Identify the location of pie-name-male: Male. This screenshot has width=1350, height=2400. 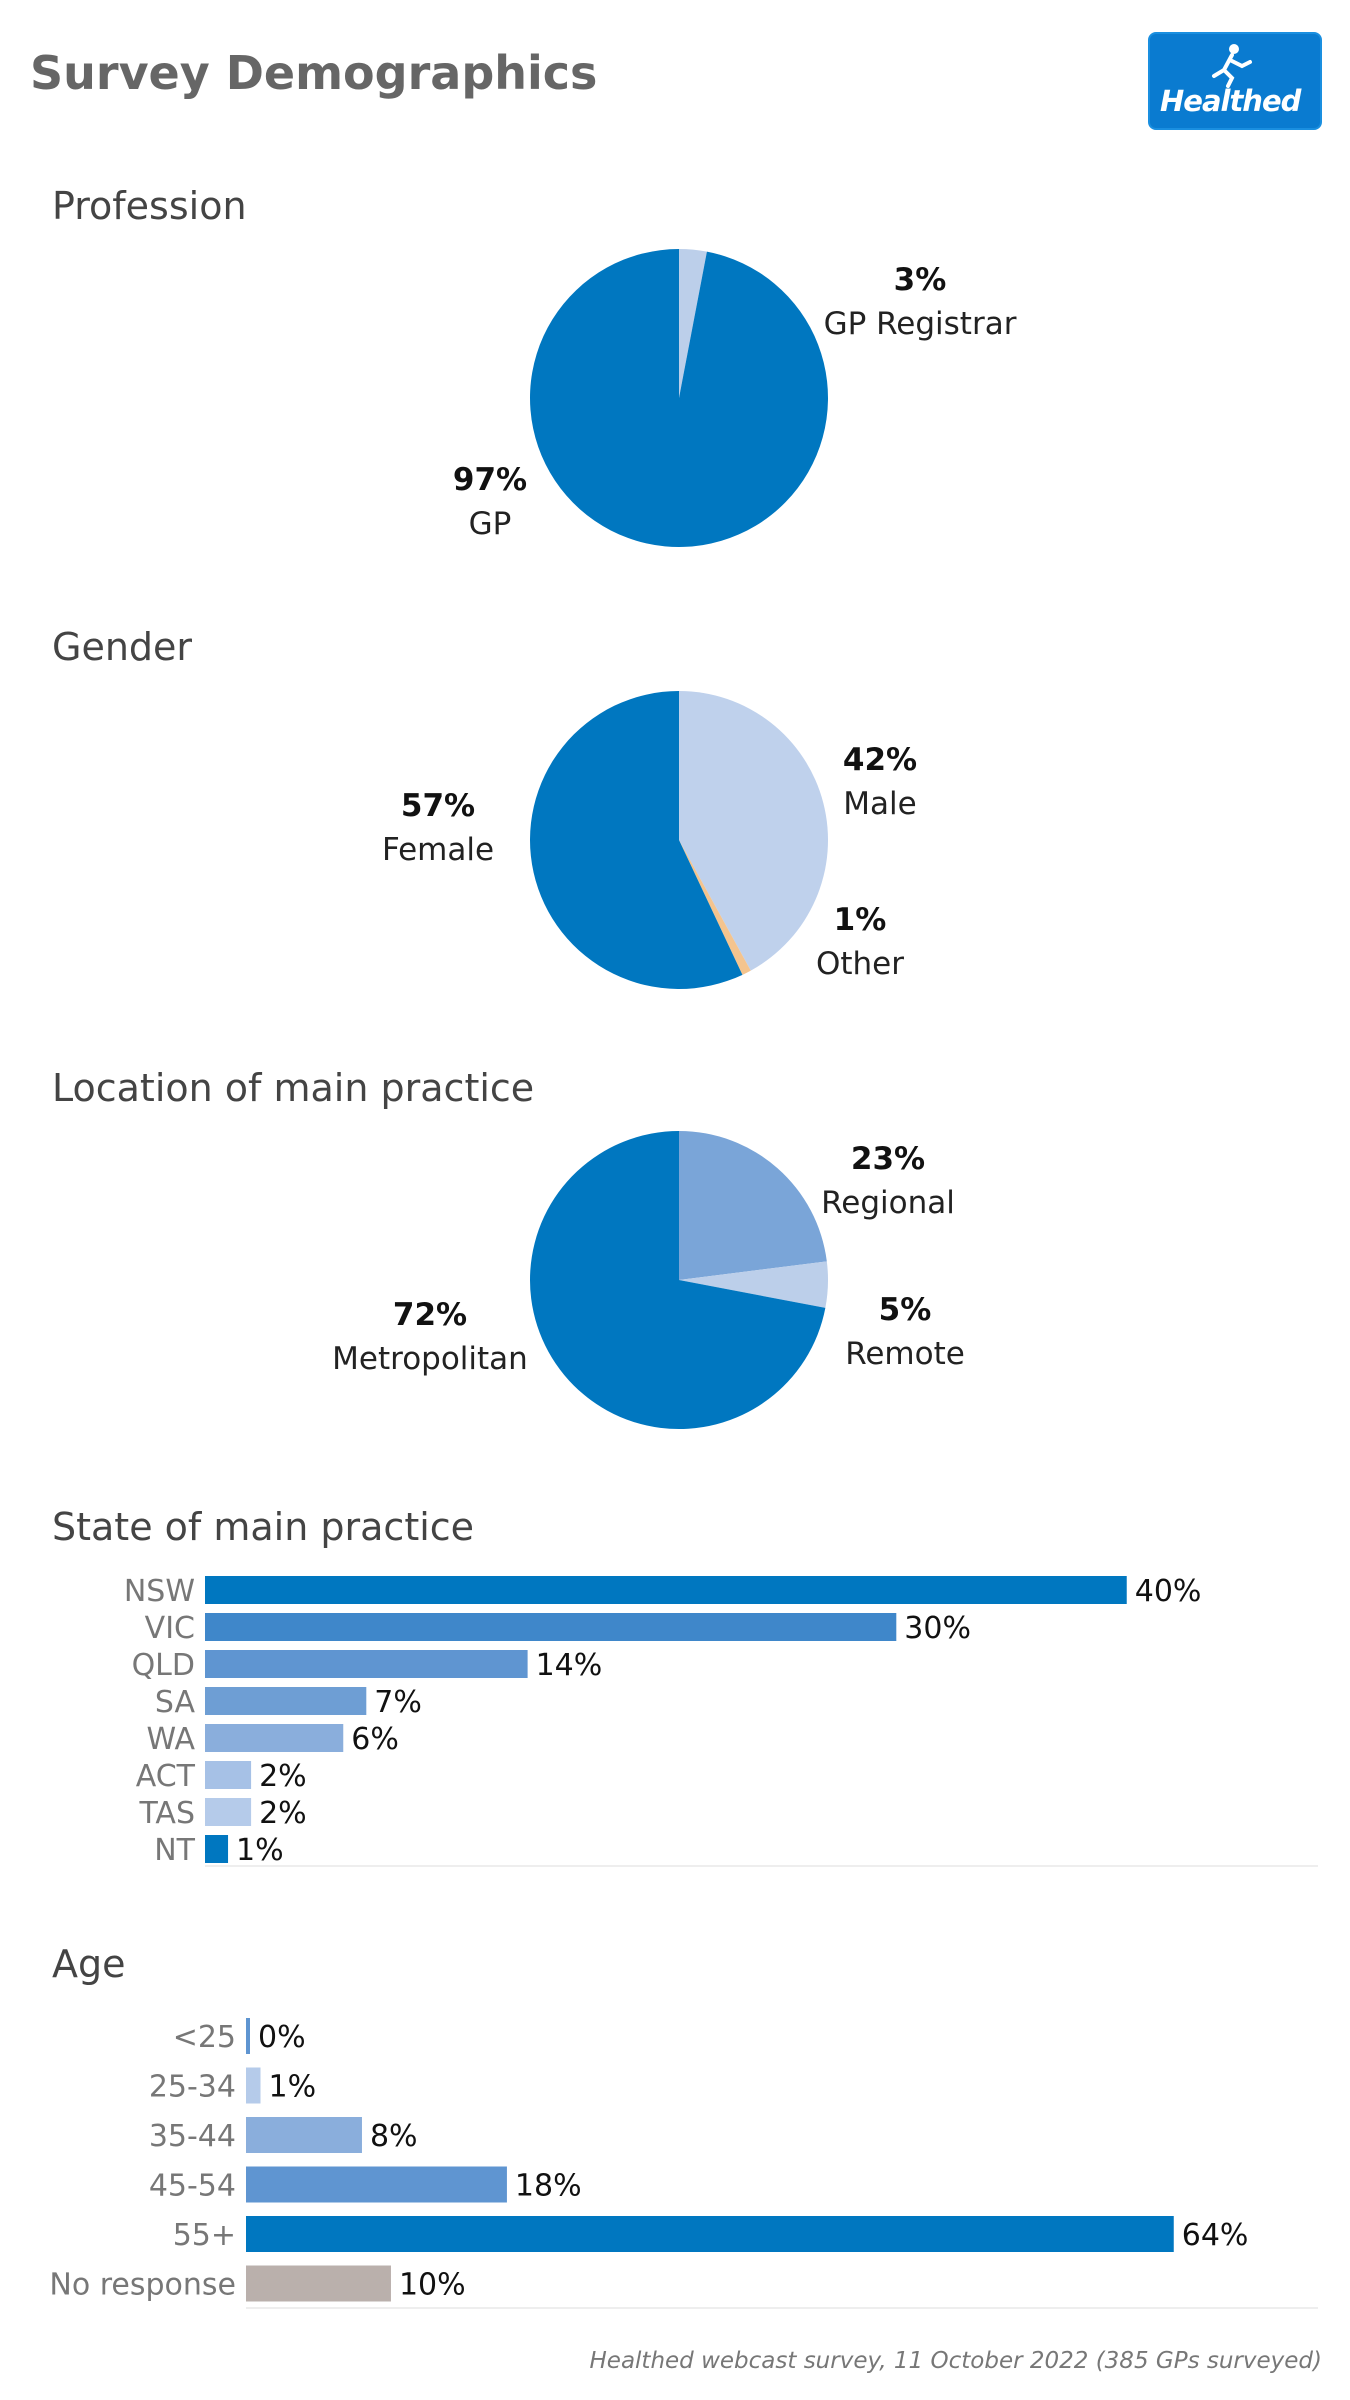
(880, 804).